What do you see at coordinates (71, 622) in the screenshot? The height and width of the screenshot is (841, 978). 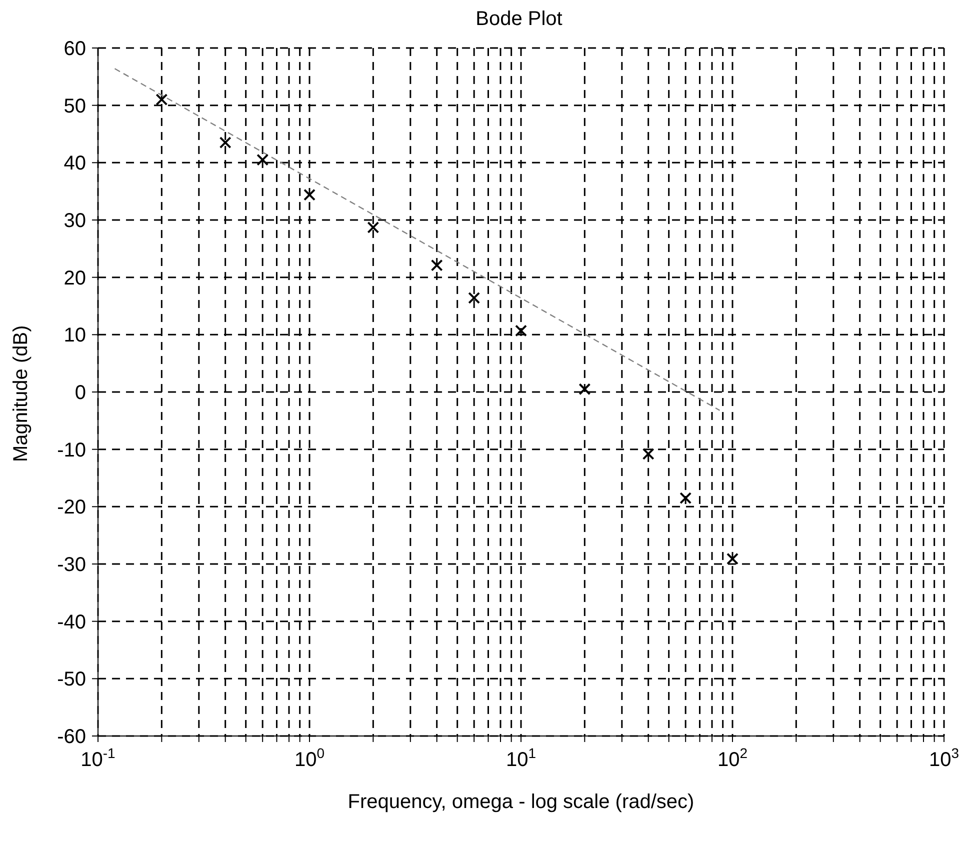 I see `y-tick-label: -40` at bounding box center [71, 622].